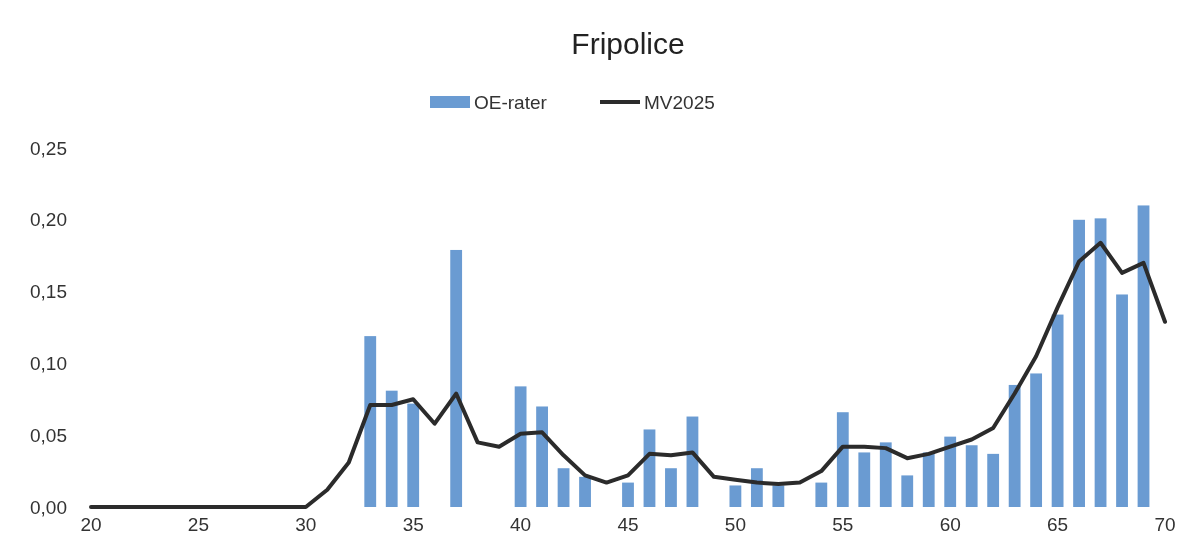 This screenshot has width=1200, height=544. What do you see at coordinates (91, 524) in the screenshot?
I see `x-tick-label: 20` at bounding box center [91, 524].